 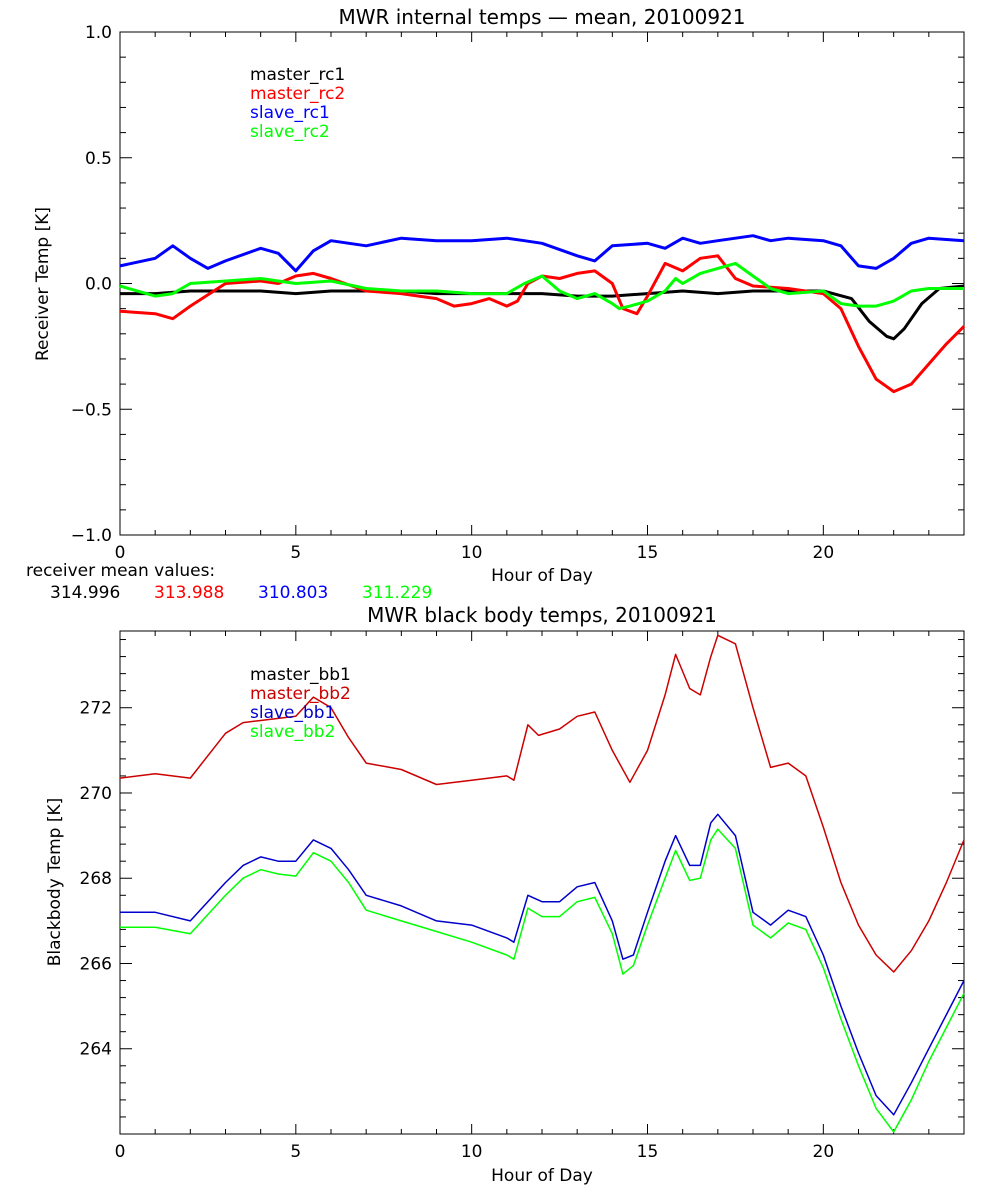 I want to click on y-tick-label: 270, so click(x=96, y=794).